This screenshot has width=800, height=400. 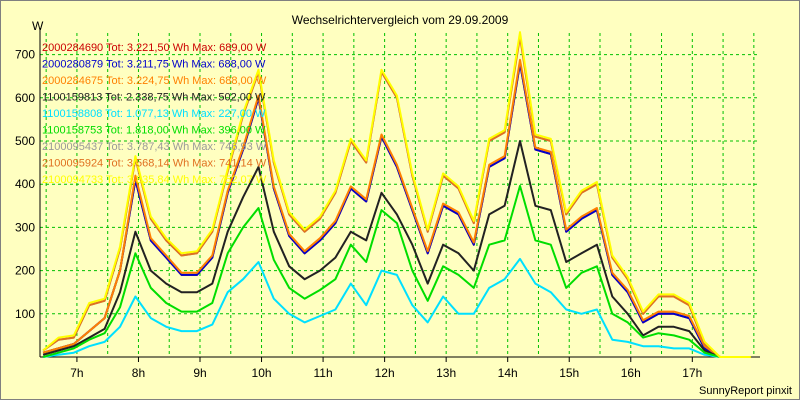 What do you see at coordinates (25, 227) in the screenshot?
I see `y-tick-label: 300` at bounding box center [25, 227].